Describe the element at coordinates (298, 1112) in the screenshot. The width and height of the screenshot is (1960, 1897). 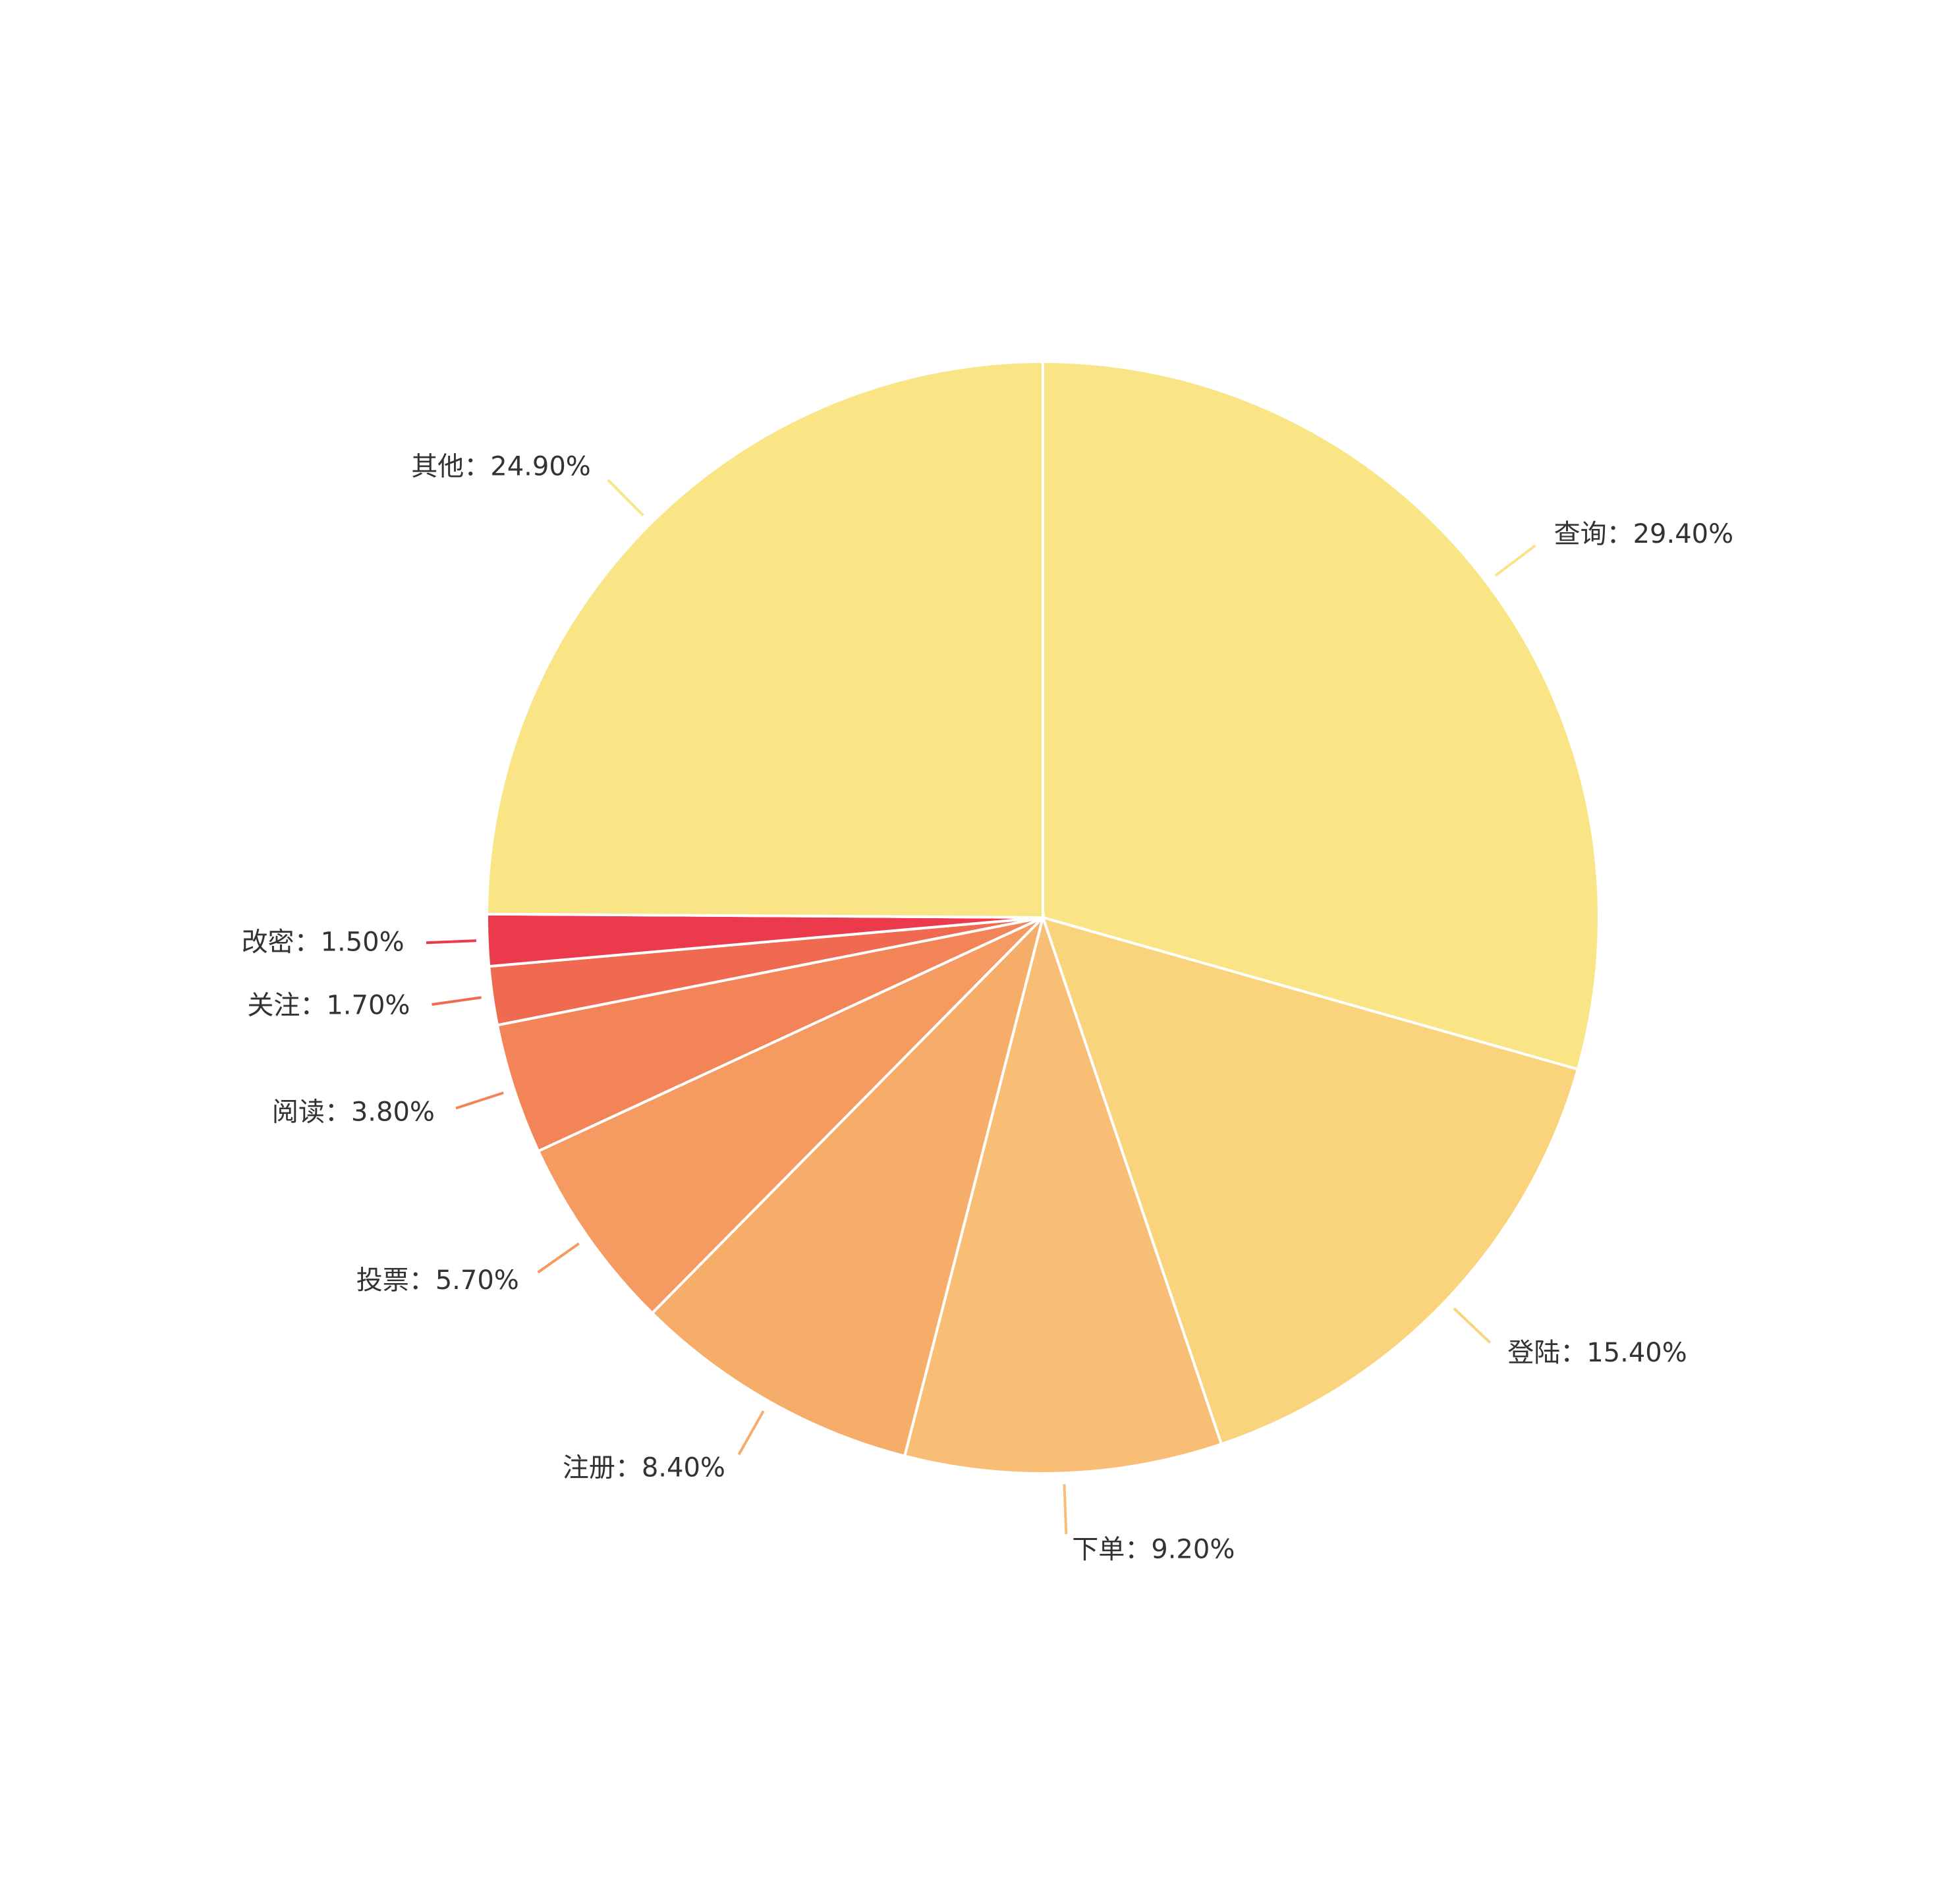
I see `slice-name: 阅读` at that location.